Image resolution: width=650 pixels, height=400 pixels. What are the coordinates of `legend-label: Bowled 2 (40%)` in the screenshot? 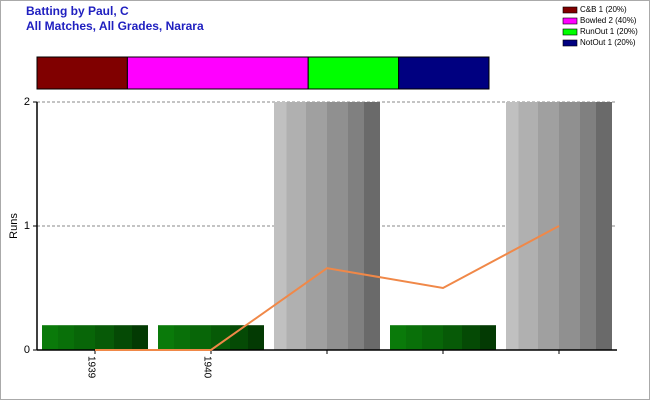 It's located at (608, 20).